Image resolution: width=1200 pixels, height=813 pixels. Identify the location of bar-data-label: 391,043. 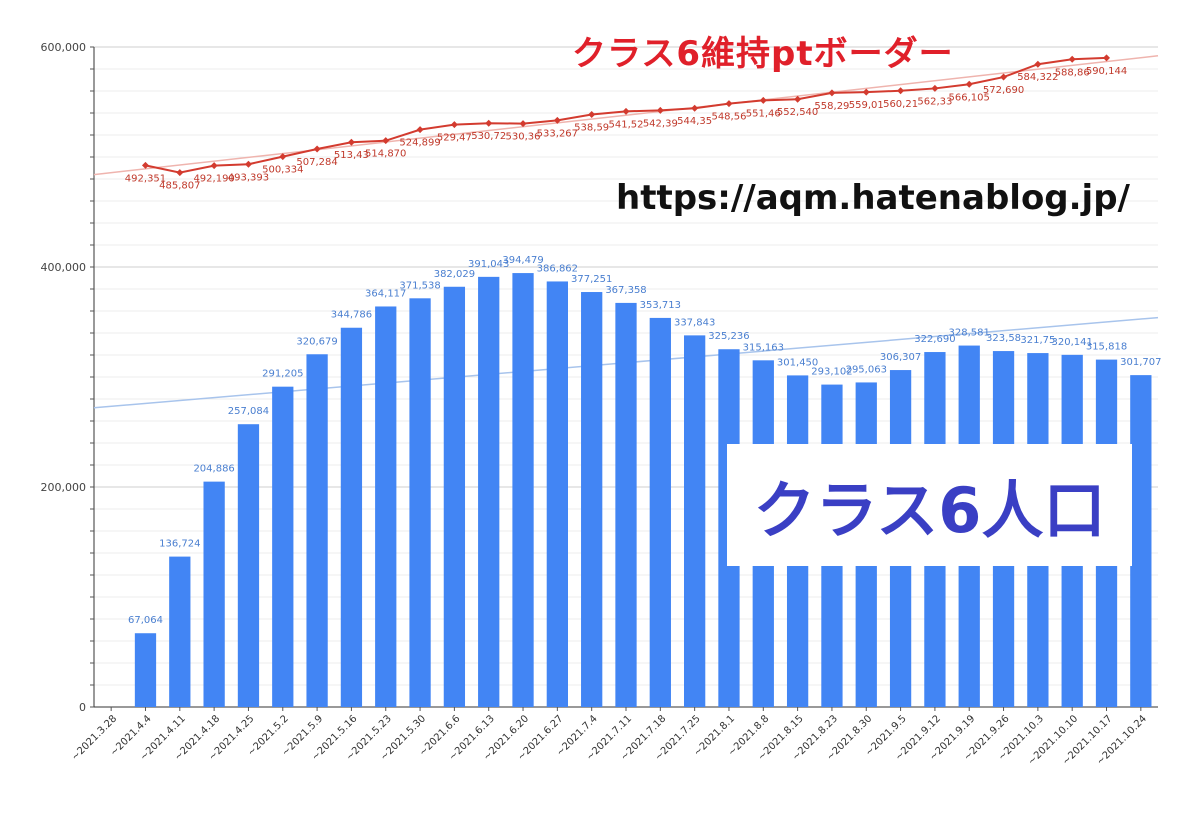
(488, 264).